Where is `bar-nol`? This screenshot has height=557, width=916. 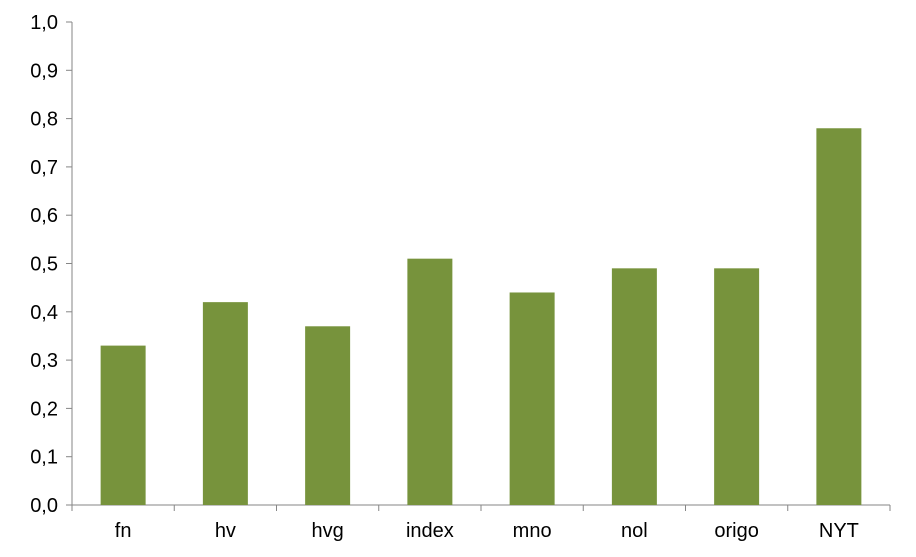 bar-nol is located at coordinates (634, 386).